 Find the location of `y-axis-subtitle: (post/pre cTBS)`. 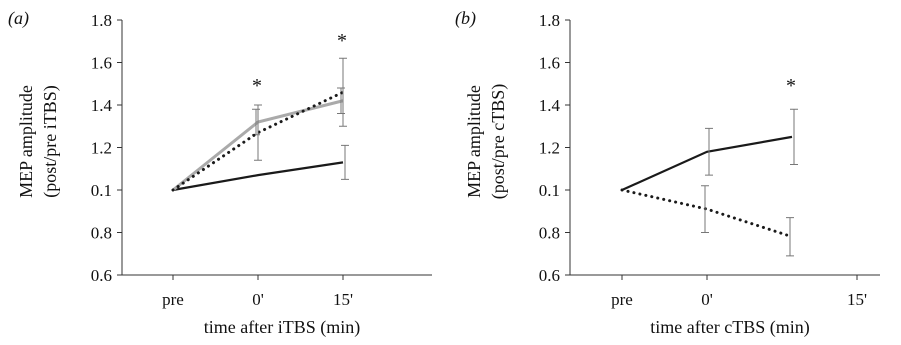

y-axis-subtitle: (post/pre cTBS) is located at coordinates (498, 141).